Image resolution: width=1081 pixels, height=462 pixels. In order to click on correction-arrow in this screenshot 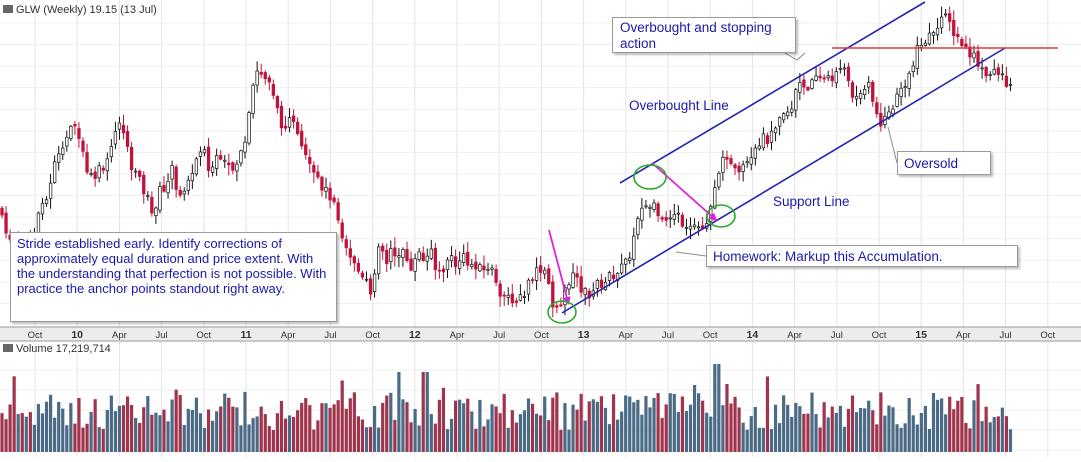, I will do `click(684, 191)`.